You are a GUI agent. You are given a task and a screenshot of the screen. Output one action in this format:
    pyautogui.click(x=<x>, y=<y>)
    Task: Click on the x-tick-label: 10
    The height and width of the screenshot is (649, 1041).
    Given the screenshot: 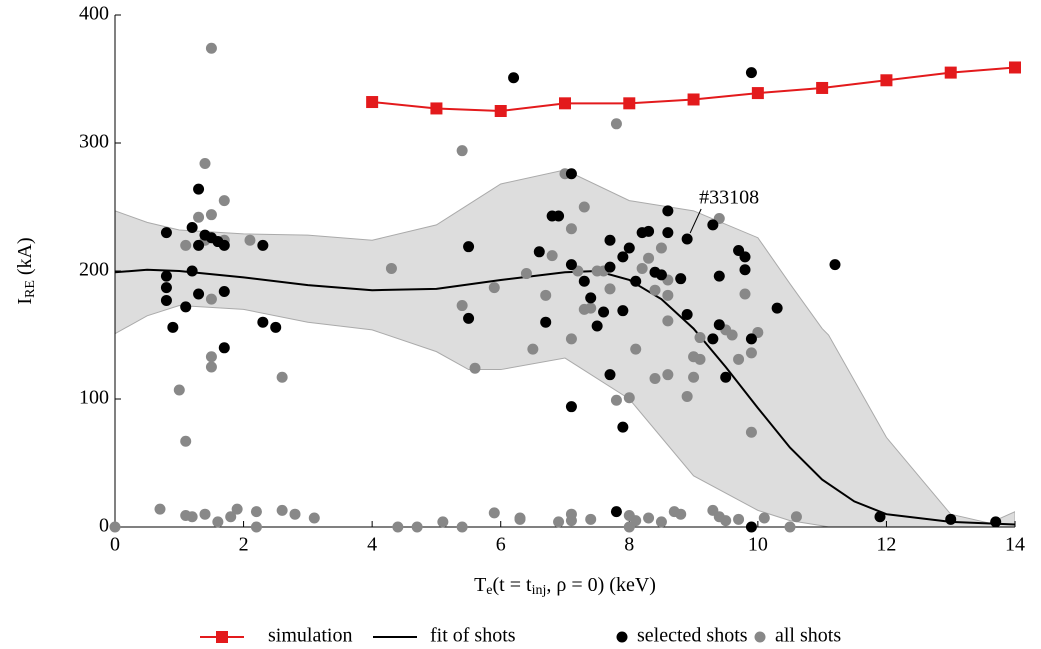 What is the action you would take?
    pyautogui.click(x=758, y=545)
    